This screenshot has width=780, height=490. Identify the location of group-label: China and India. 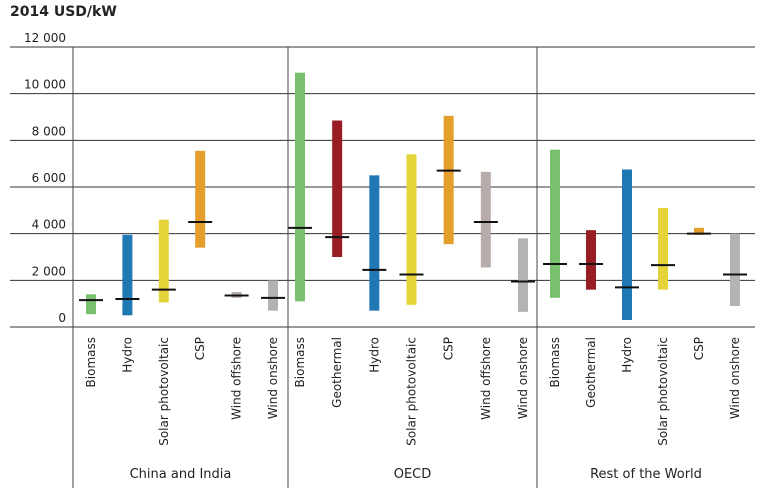
(181, 474).